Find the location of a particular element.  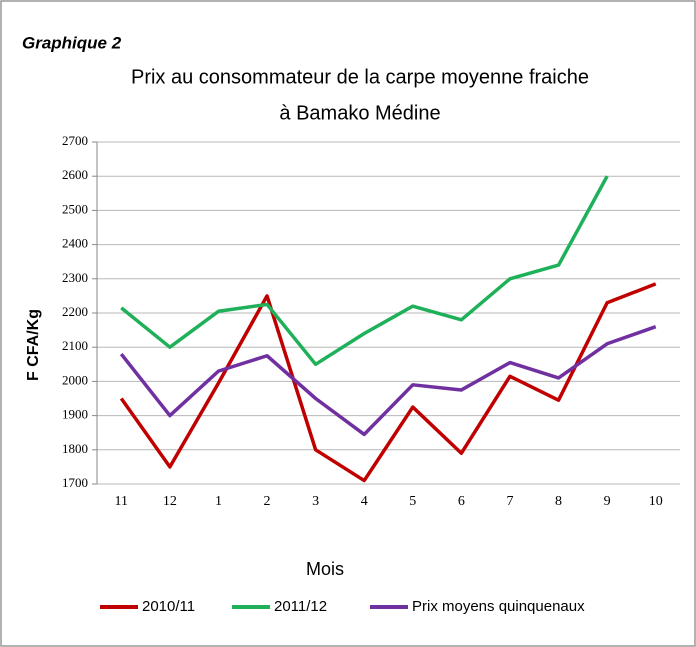

x-tick-label: 1 is located at coordinates (218, 501).